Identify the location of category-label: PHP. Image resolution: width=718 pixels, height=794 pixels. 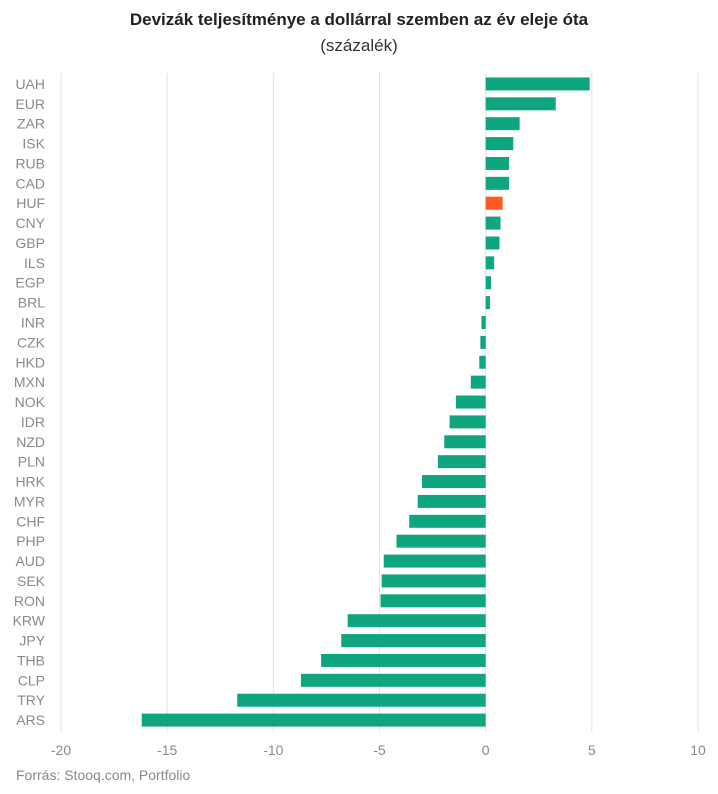
(30, 541).